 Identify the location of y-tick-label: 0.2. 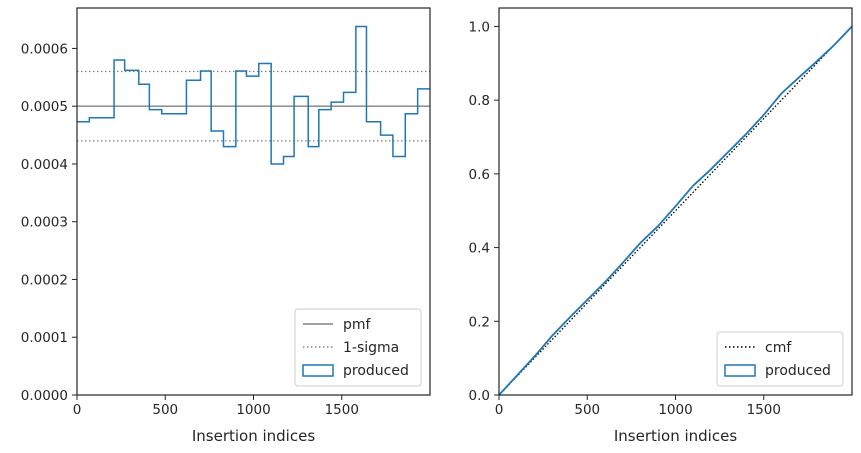
(479, 322).